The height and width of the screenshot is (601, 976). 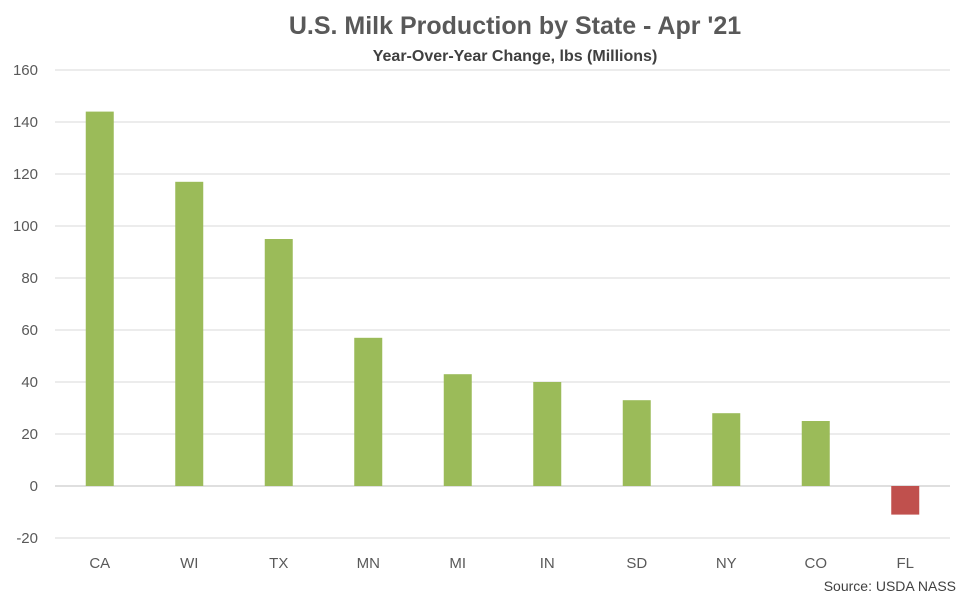 I want to click on y-tick-label: 100, so click(x=25, y=226).